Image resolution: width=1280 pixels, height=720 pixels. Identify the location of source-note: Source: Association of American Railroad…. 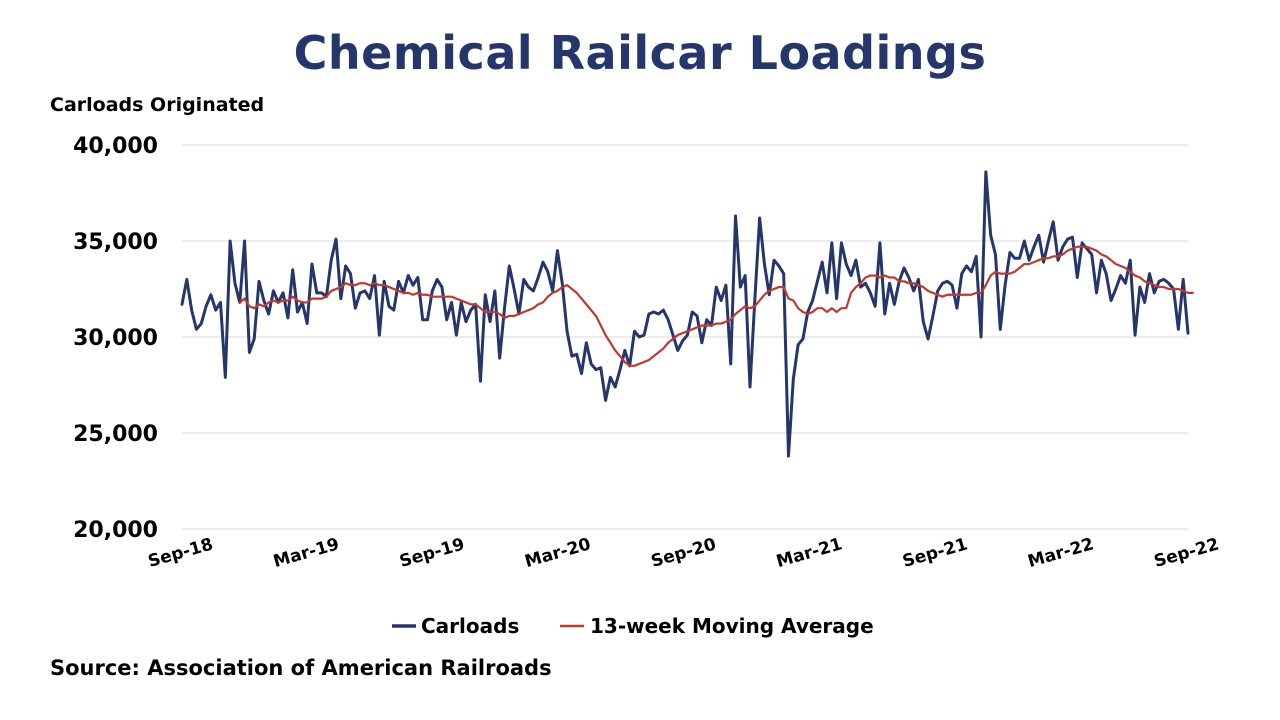
(301, 668).